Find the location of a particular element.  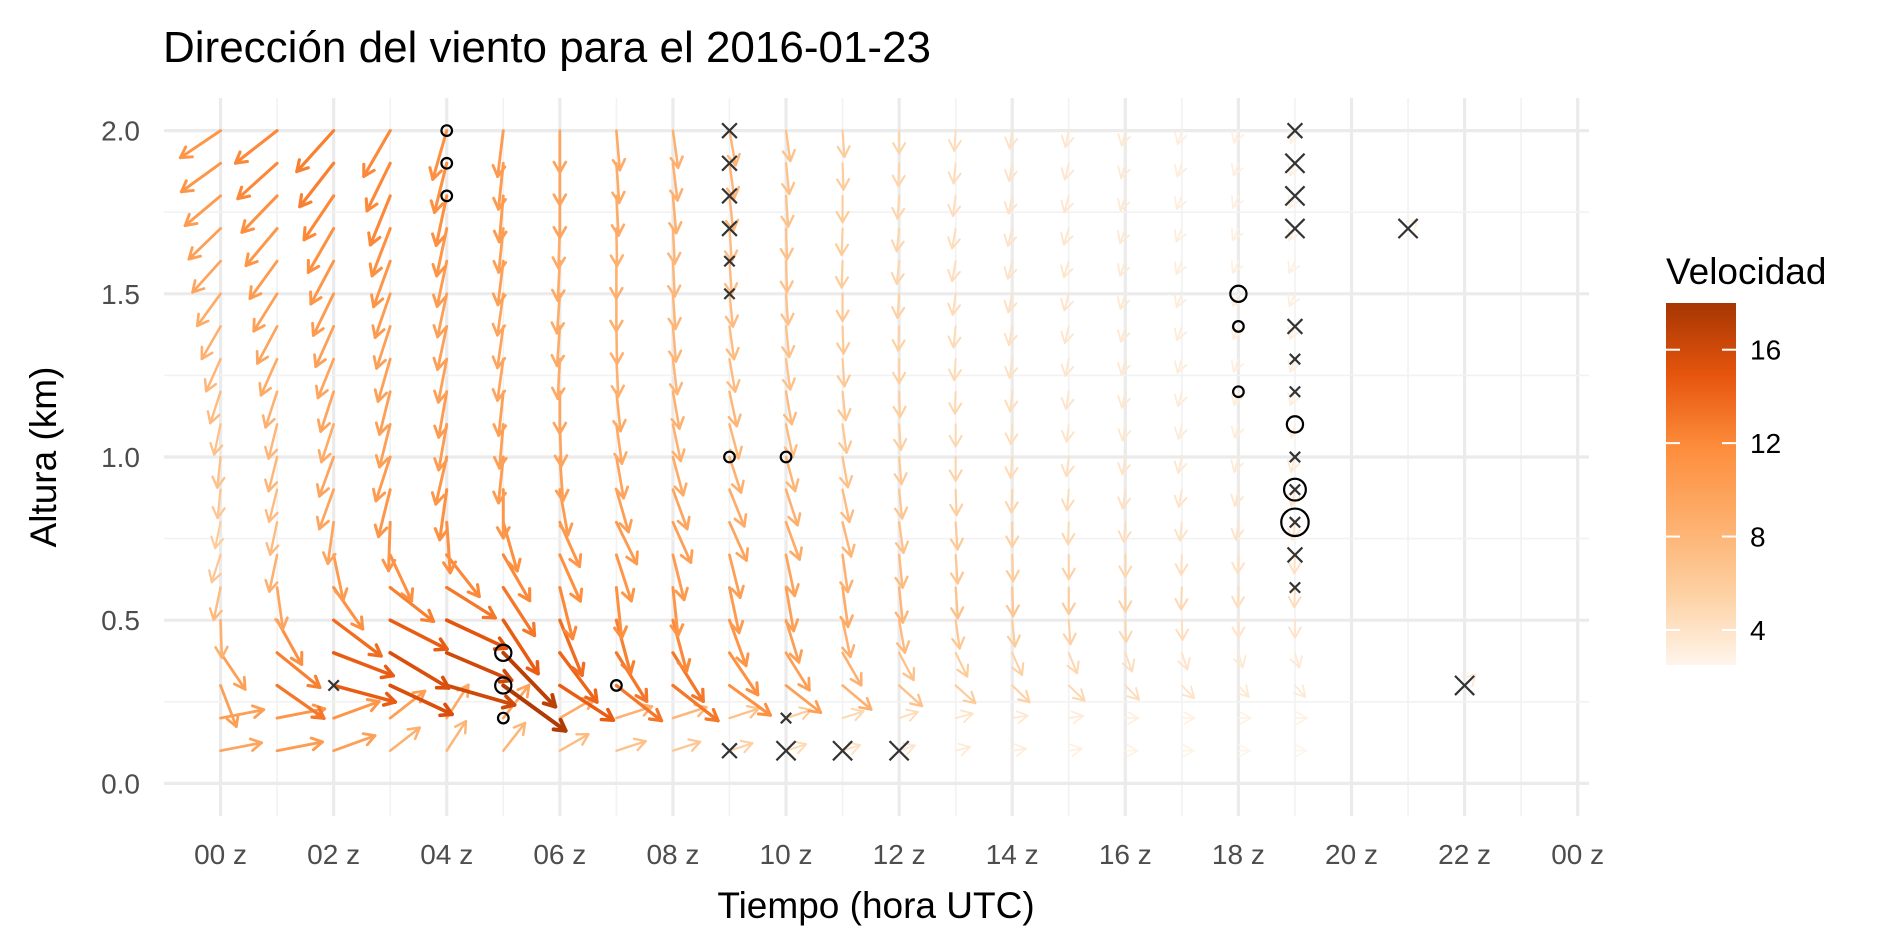

legend-colorbar is located at coordinates (1701, 484).